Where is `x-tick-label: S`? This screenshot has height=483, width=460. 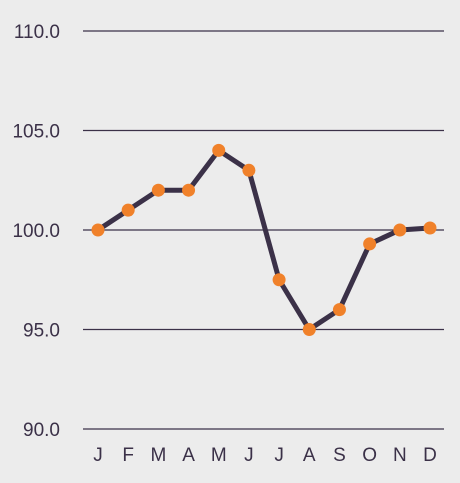 x-tick-label: S is located at coordinates (339, 455).